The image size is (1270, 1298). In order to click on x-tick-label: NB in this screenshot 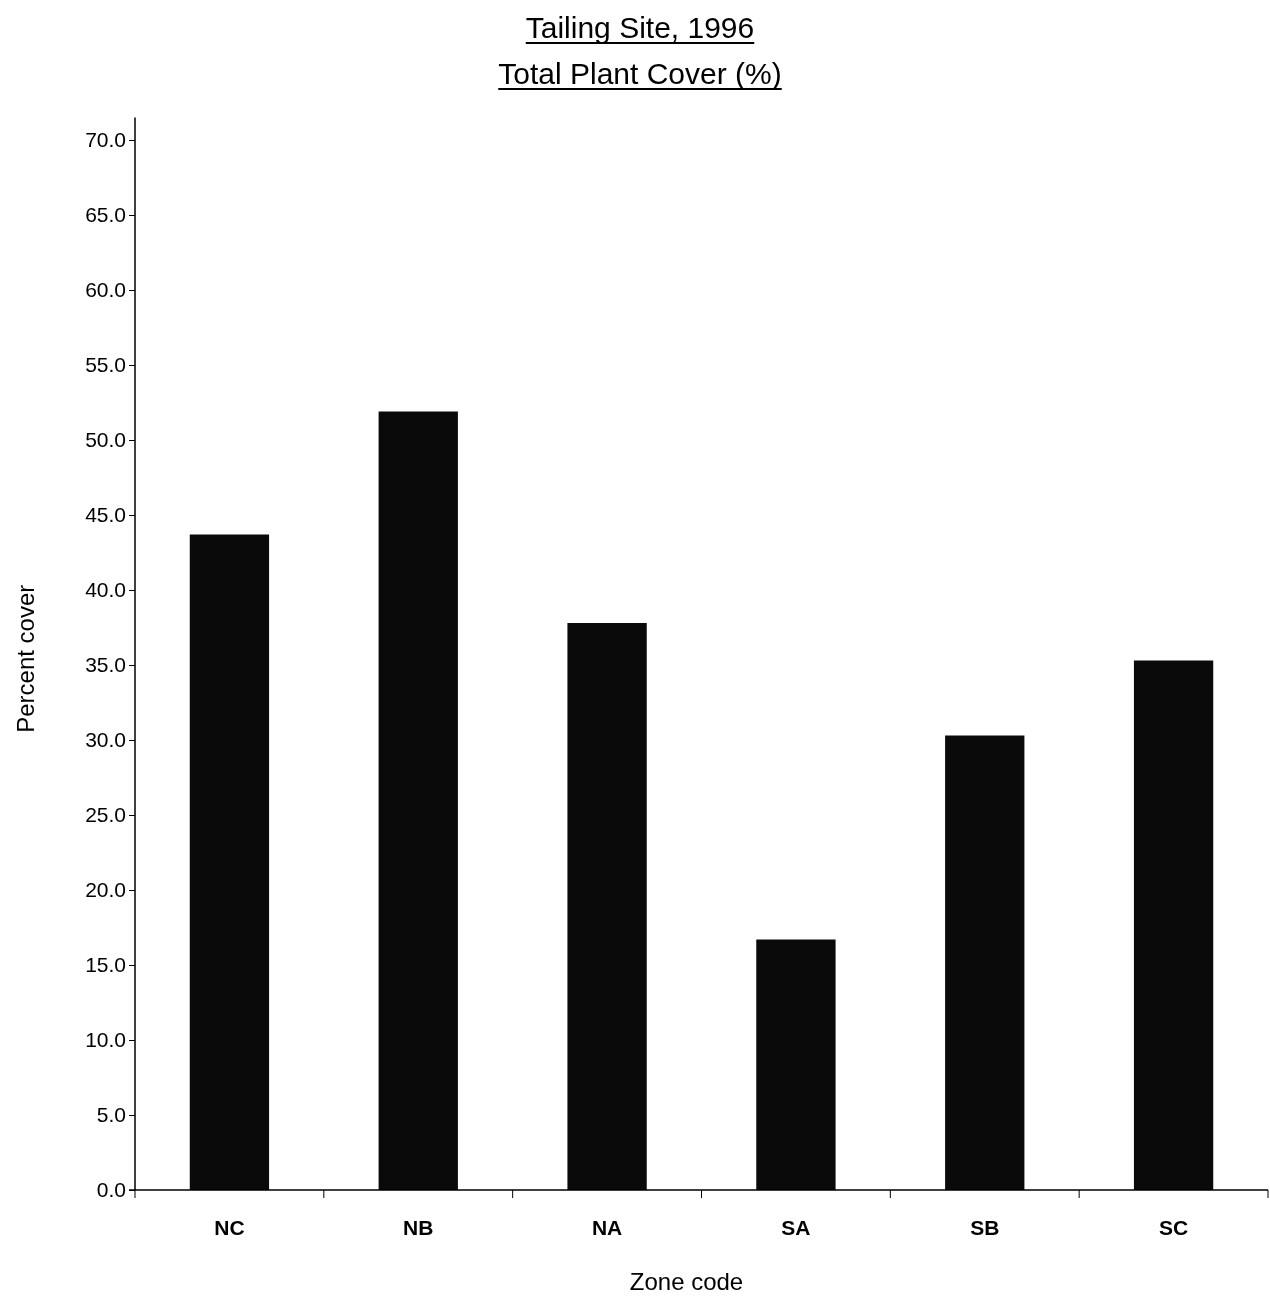, I will do `click(418, 1227)`.